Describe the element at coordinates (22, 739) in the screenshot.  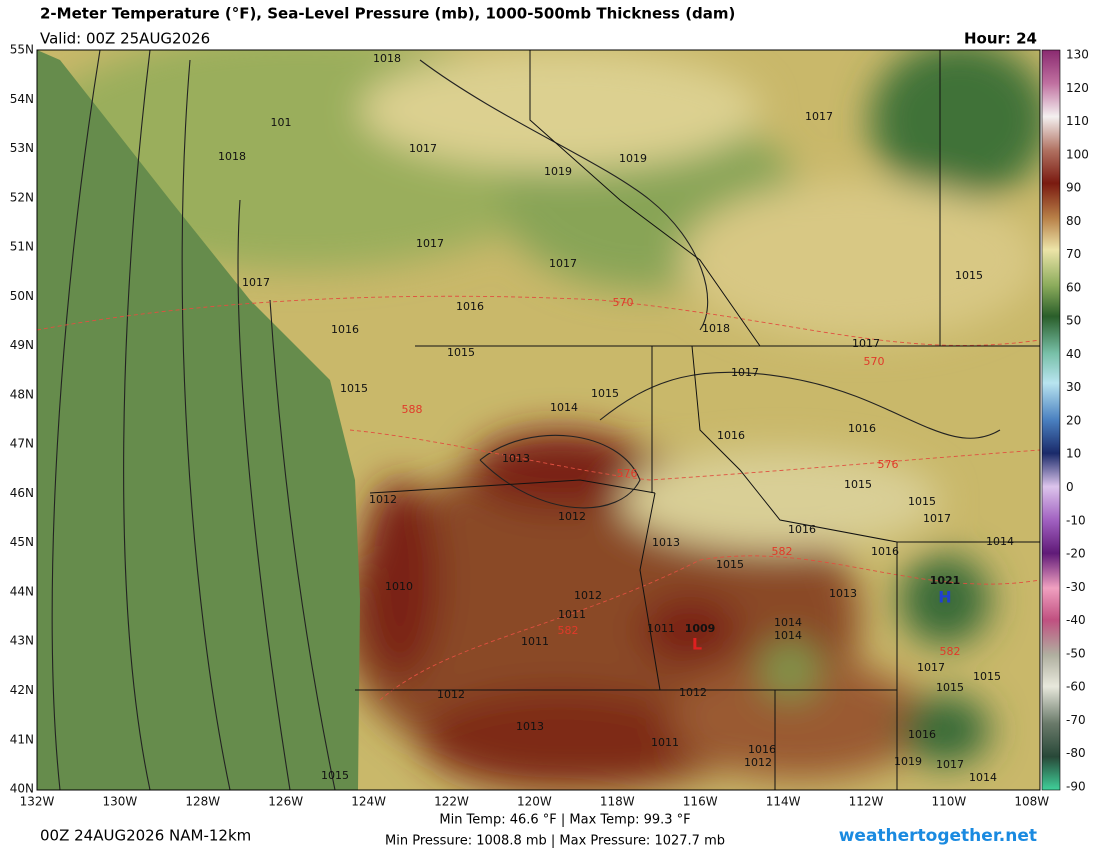
I see `lat-label: 41N` at that location.